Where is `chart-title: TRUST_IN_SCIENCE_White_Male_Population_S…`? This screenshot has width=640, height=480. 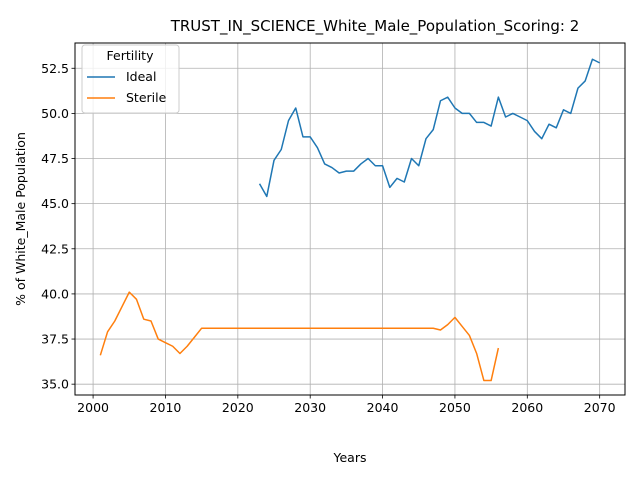
chart-title: TRUST_IN_SCIENCE_White_Male_Population_S… is located at coordinates (375, 26).